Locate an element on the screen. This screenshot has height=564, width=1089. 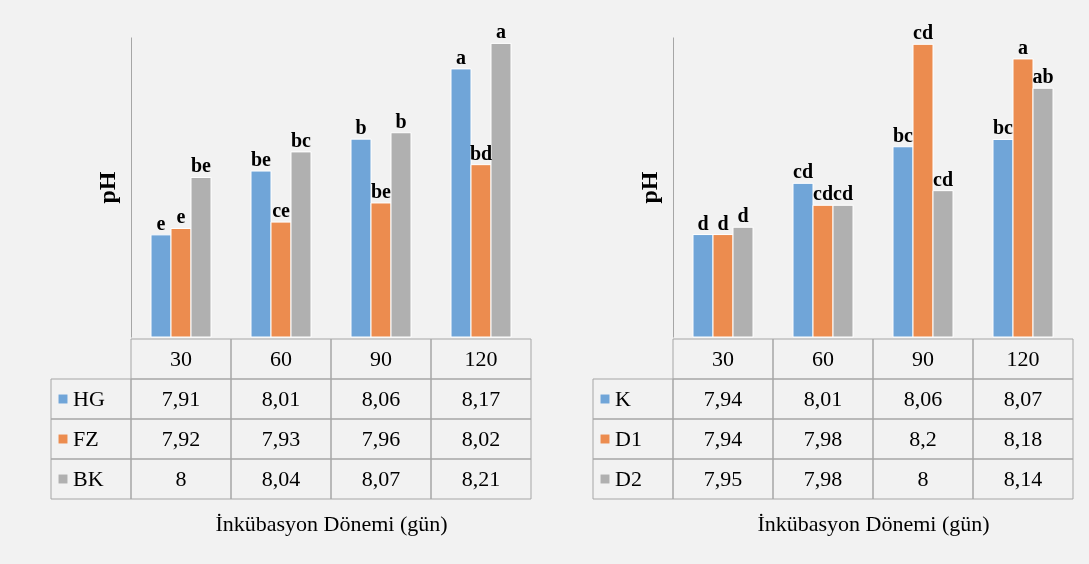
data-label: 7,92 is located at coordinates (181, 438).